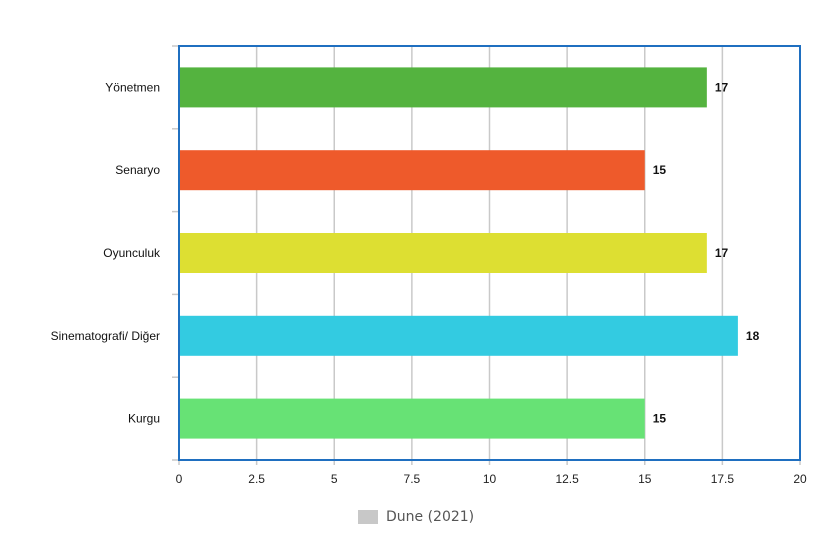 This screenshot has height=533, width=838. Describe the element at coordinates (430, 517) in the screenshot. I see `legend-label: Dune (2021)` at that location.